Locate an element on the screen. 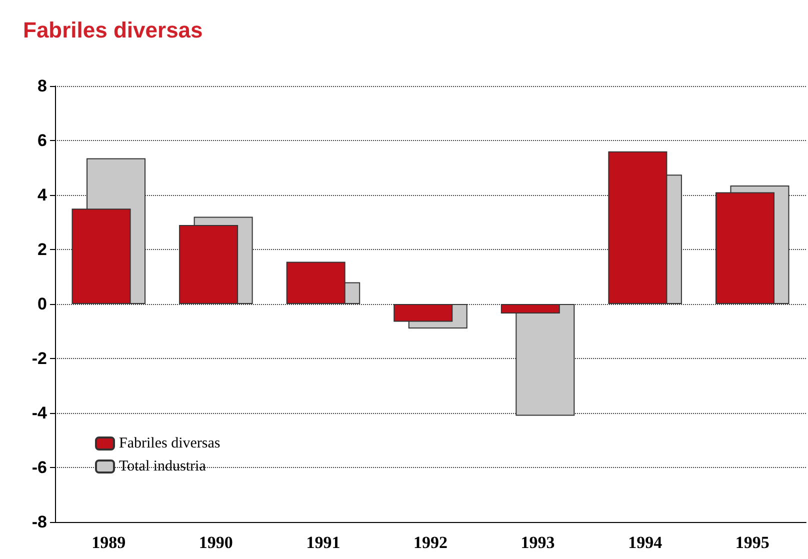  x-tick-label: 1995 is located at coordinates (752, 542).